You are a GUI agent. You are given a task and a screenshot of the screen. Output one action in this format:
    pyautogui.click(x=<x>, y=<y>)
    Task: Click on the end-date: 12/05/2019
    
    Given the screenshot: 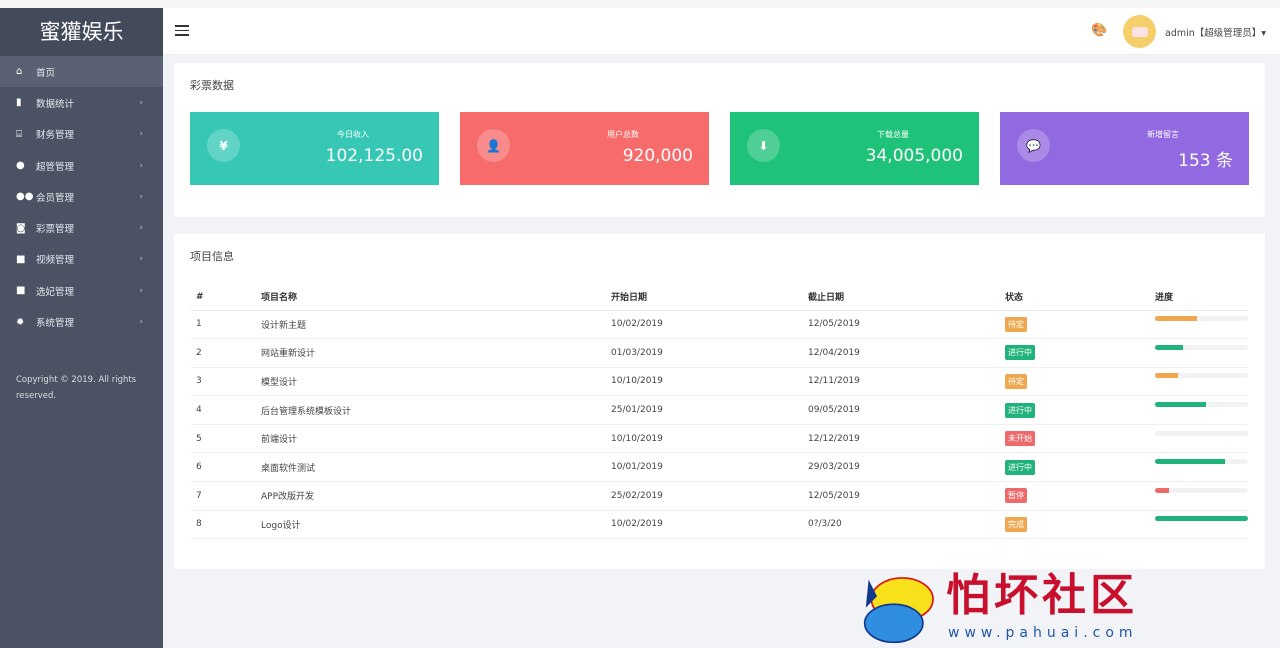 What is the action you would take?
    pyautogui.click(x=901, y=496)
    